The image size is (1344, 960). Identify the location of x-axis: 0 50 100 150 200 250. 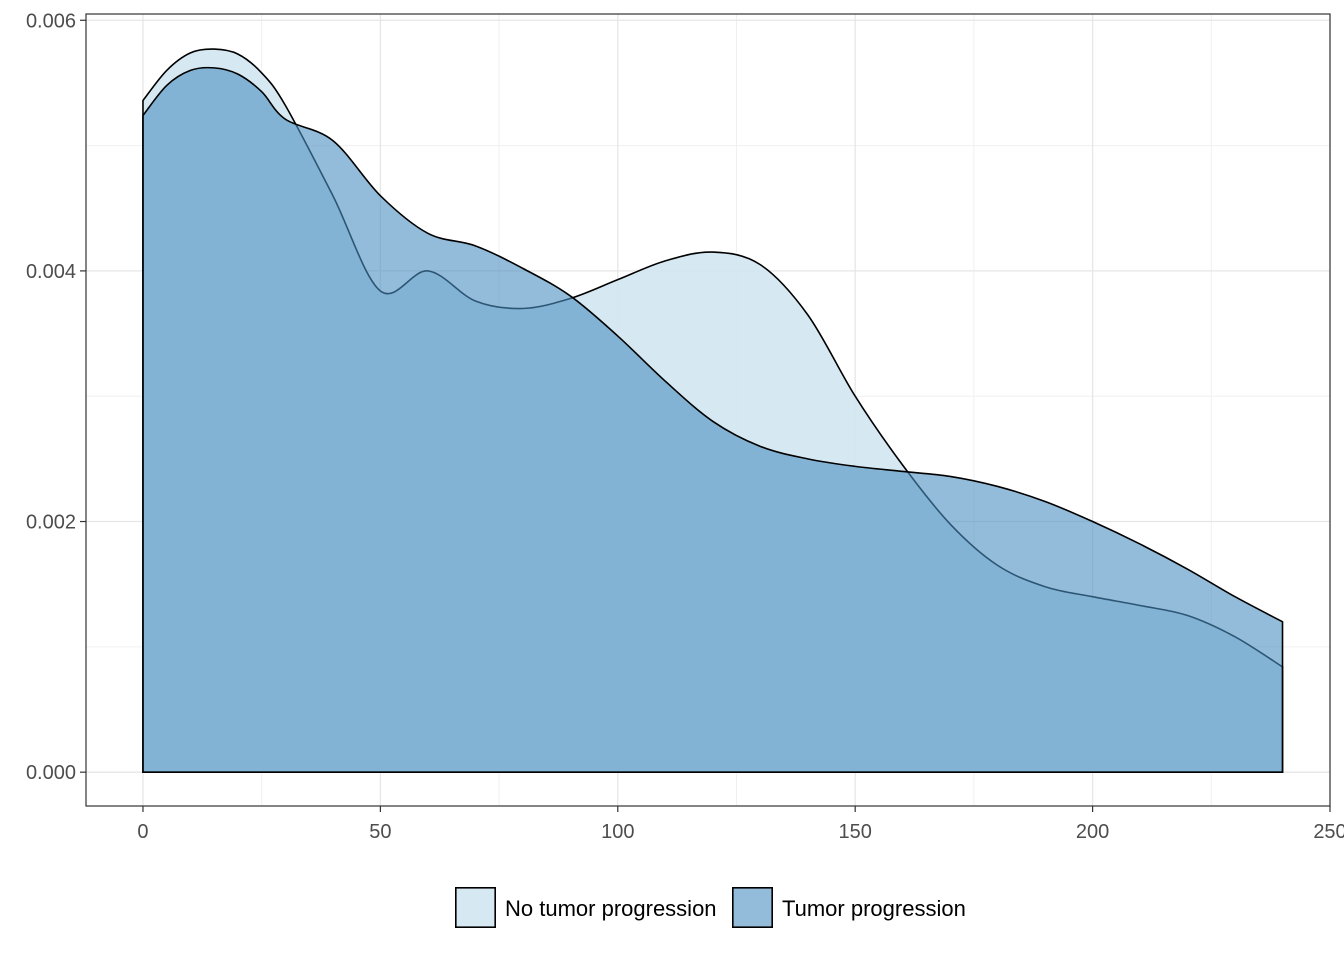
(740, 824).